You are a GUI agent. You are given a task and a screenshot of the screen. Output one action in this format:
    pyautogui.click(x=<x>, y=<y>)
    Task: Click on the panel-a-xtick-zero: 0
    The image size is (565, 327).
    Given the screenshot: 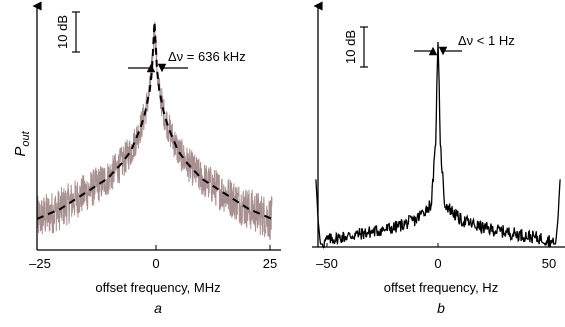 What is the action you would take?
    pyautogui.click(x=155, y=263)
    